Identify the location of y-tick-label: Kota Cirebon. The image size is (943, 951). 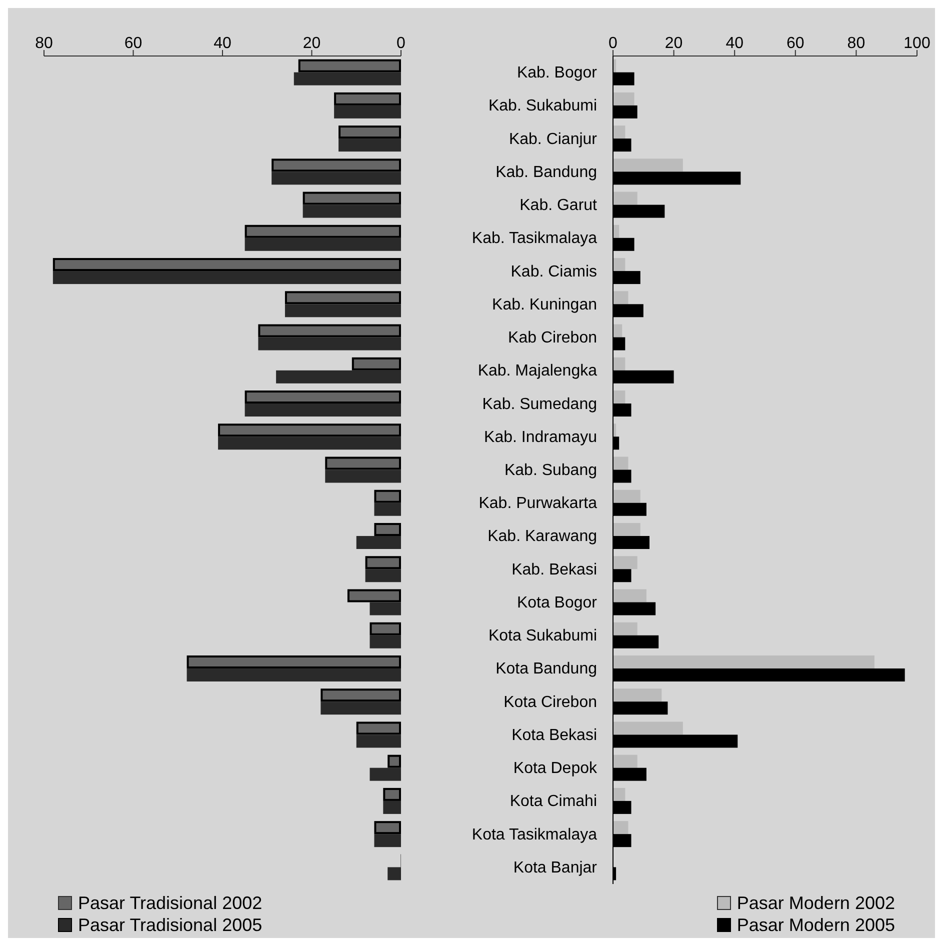
(550, 702).